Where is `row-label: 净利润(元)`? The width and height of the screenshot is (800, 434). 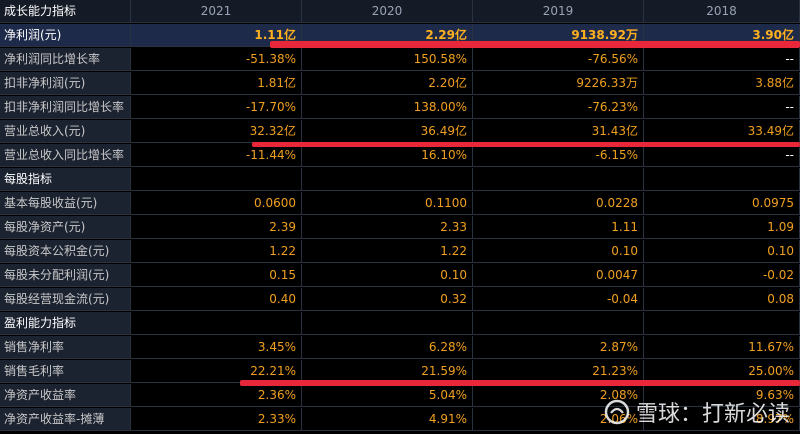
row-label: 净利润(元) is located at coordinates (65, 35).